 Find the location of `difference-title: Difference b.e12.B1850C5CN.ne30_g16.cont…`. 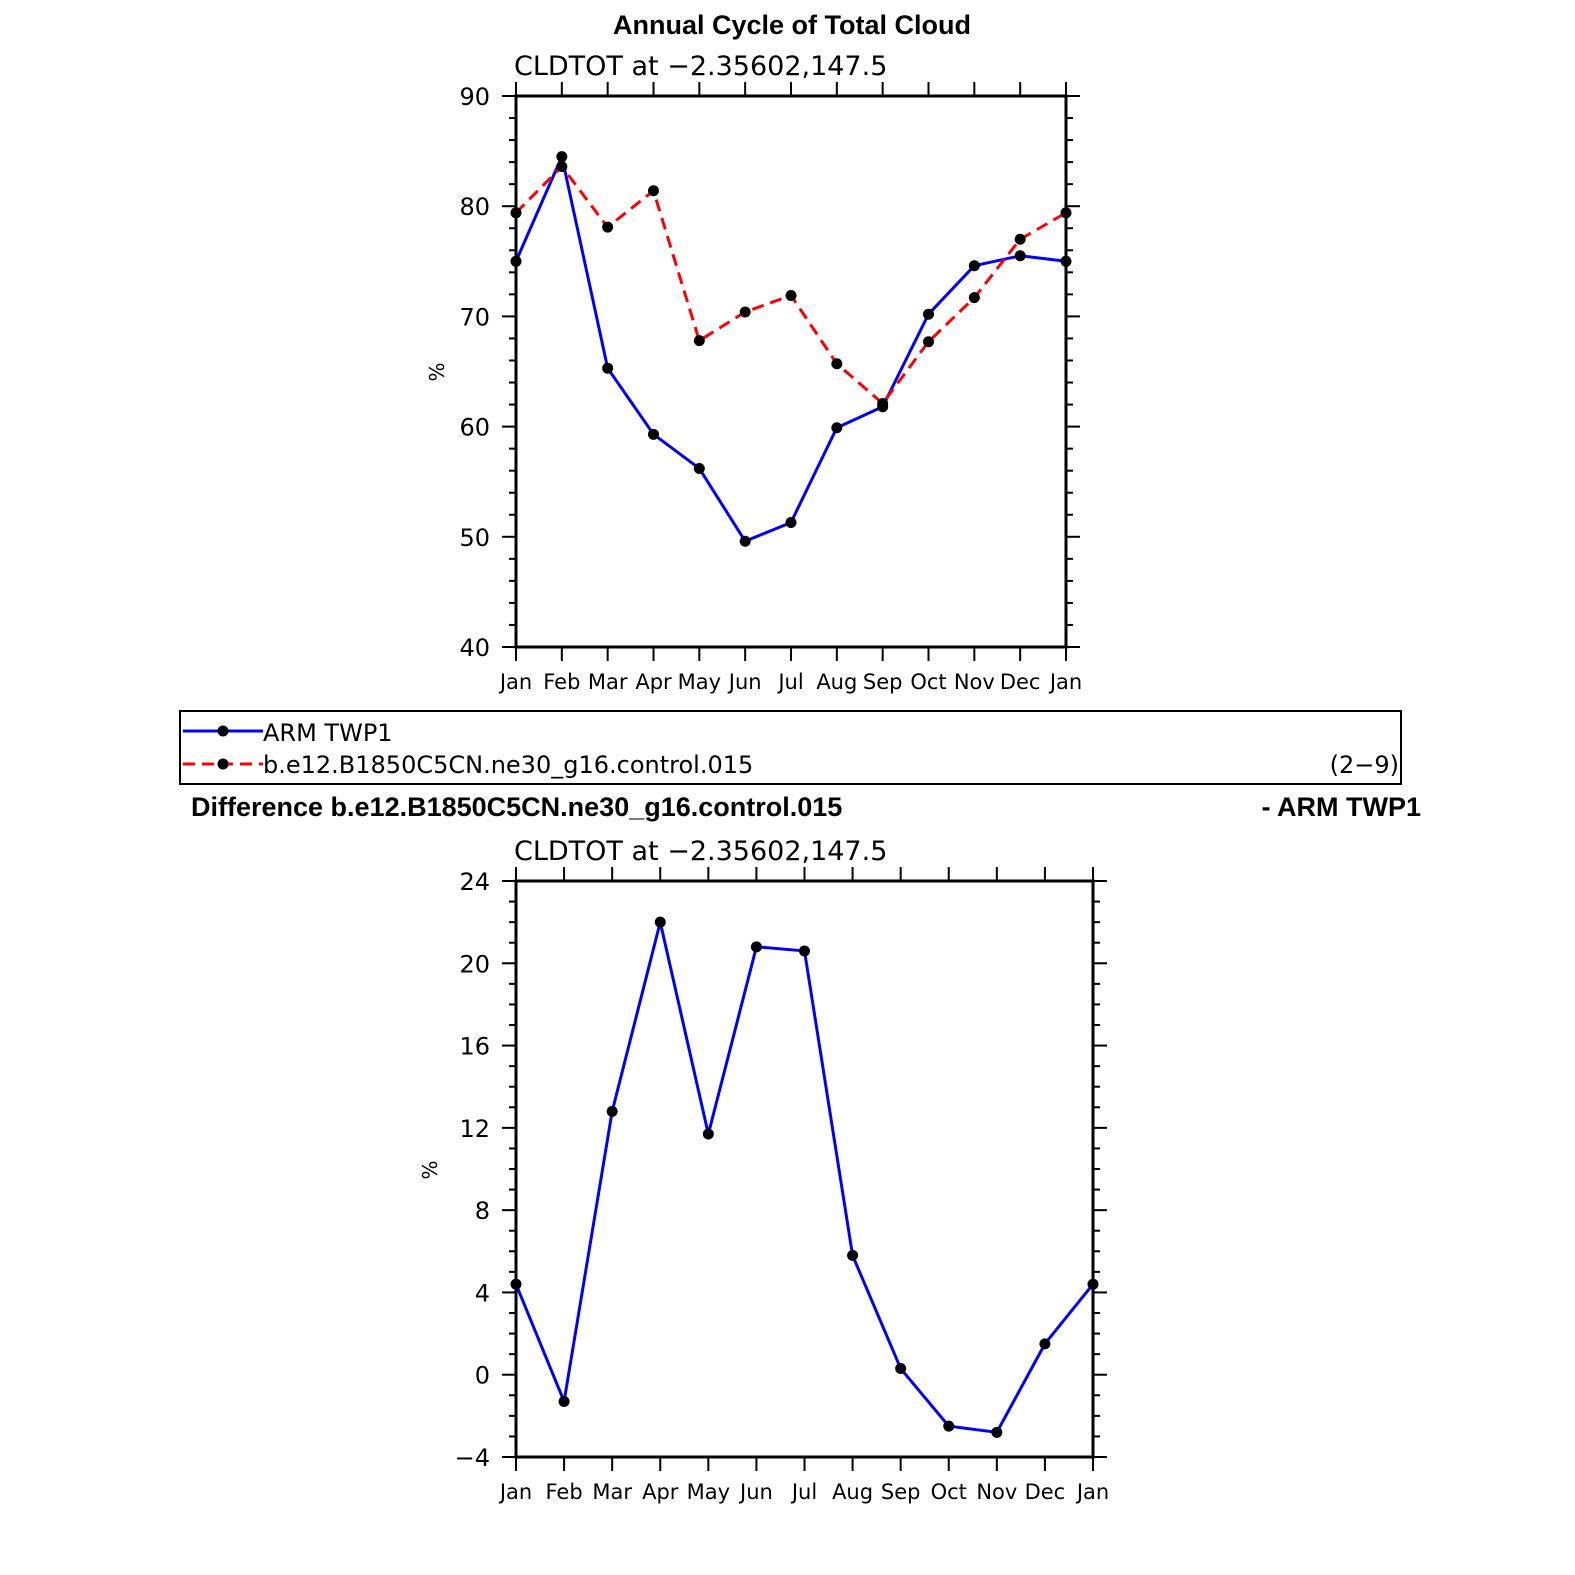

difference-title: Difference b.e12.B1850C5CN.ne30_g16.cont… is located at coordinates (516, 807).